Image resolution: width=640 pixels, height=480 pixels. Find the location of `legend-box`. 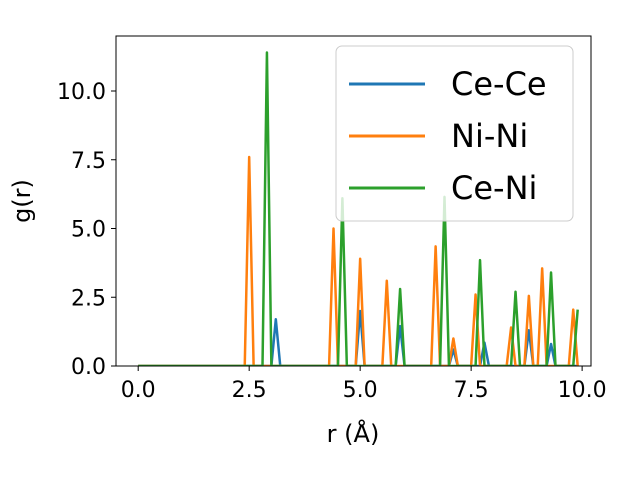

legend-box is located at coordinates (454, 133).